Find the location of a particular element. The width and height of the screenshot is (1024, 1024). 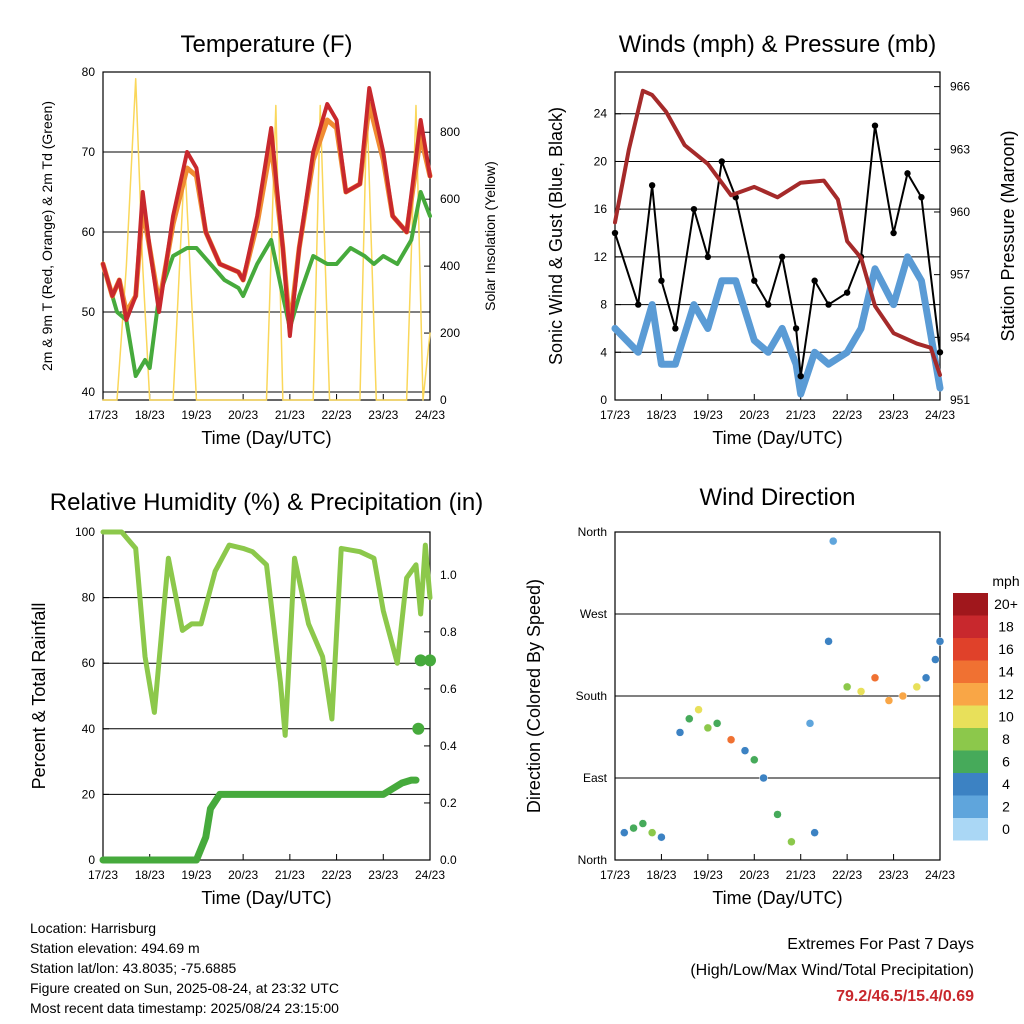

legend-label: 2 is located at coordinates (1006, 807).